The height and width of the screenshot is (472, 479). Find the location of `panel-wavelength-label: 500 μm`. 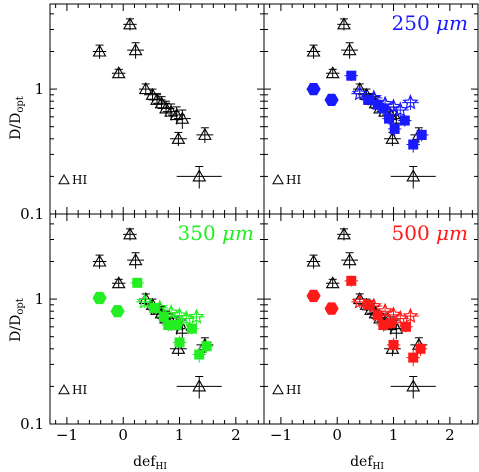

panel-wavelength-label: 500 μm is located at coordinates (430, 233).